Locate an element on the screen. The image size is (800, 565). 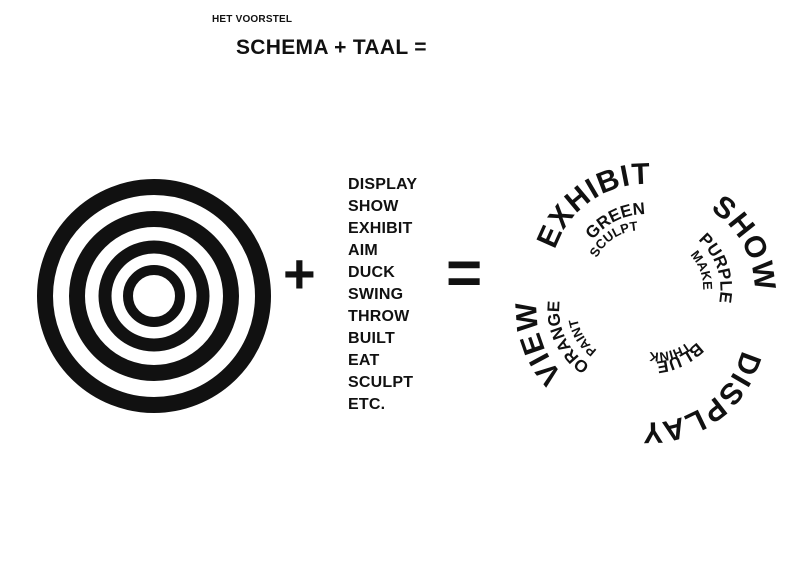
word-list-item: DISPLAY is located at coordinates (383, 184).